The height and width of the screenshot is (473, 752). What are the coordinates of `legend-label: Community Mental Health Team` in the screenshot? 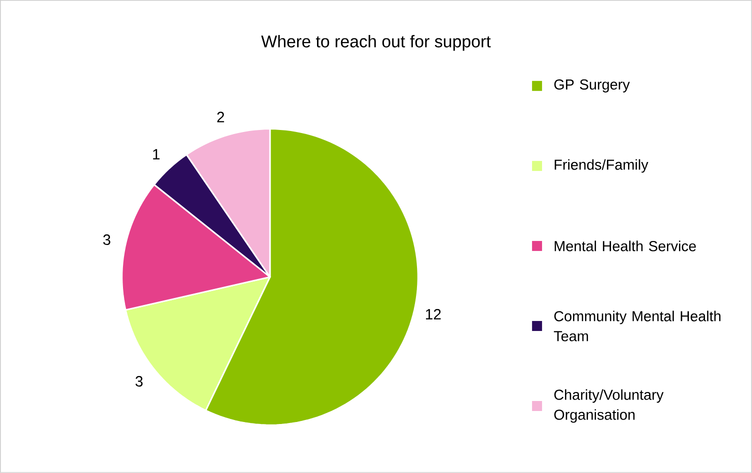 It's located at (637, 326).